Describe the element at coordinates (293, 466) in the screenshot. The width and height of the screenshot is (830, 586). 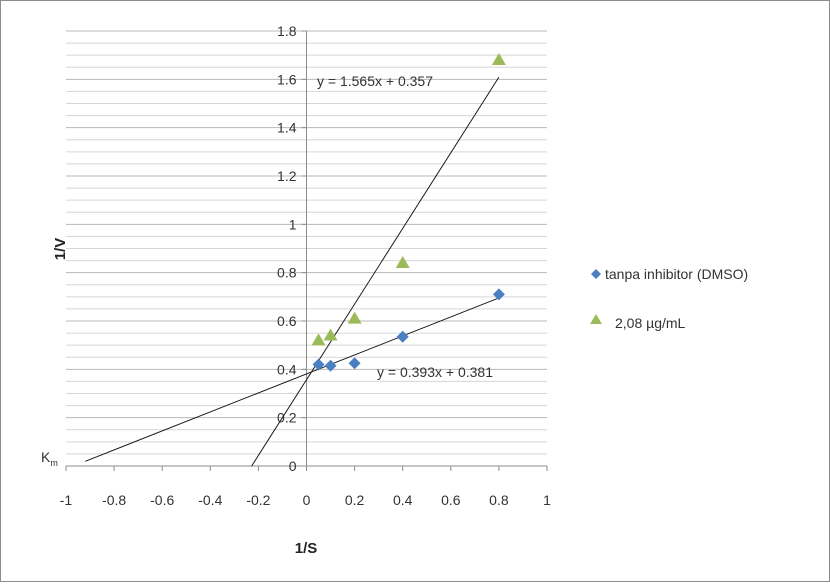
I see `y-tick-label: 0` at that location.